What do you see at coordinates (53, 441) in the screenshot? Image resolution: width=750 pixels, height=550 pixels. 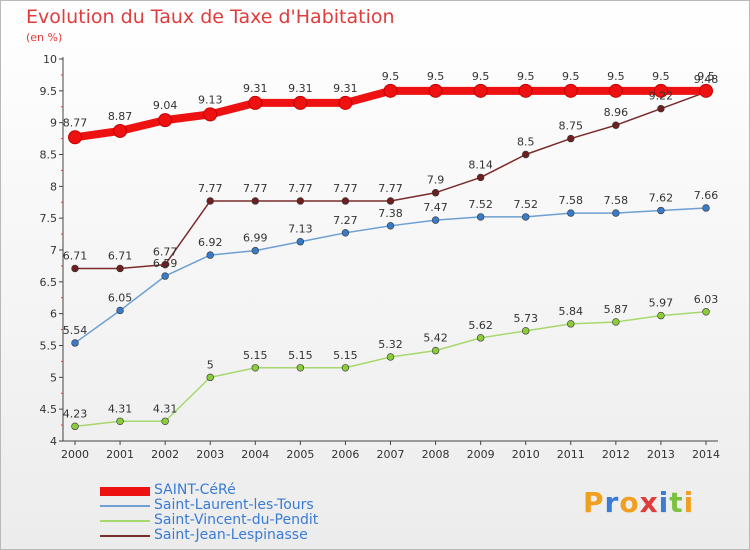 I see `y-tick-label: 4` at bounding box center [53, 441].